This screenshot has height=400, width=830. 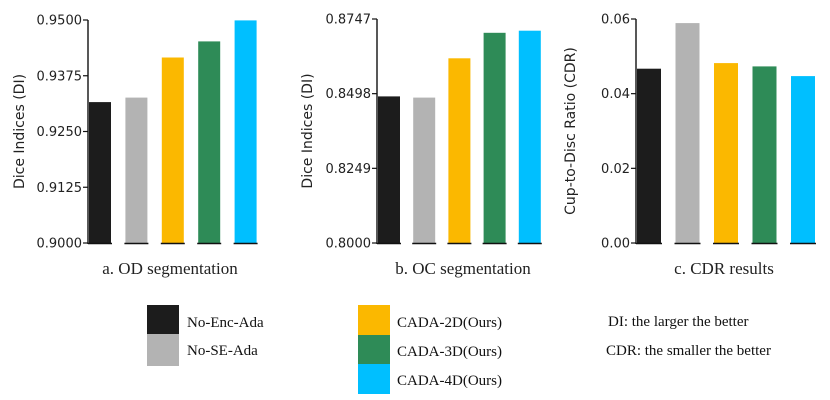 What do you see at coordinates (60, 188) in the screenshot?
I see `y-tick-label: 0.9125` at bounding box center [60, 188].